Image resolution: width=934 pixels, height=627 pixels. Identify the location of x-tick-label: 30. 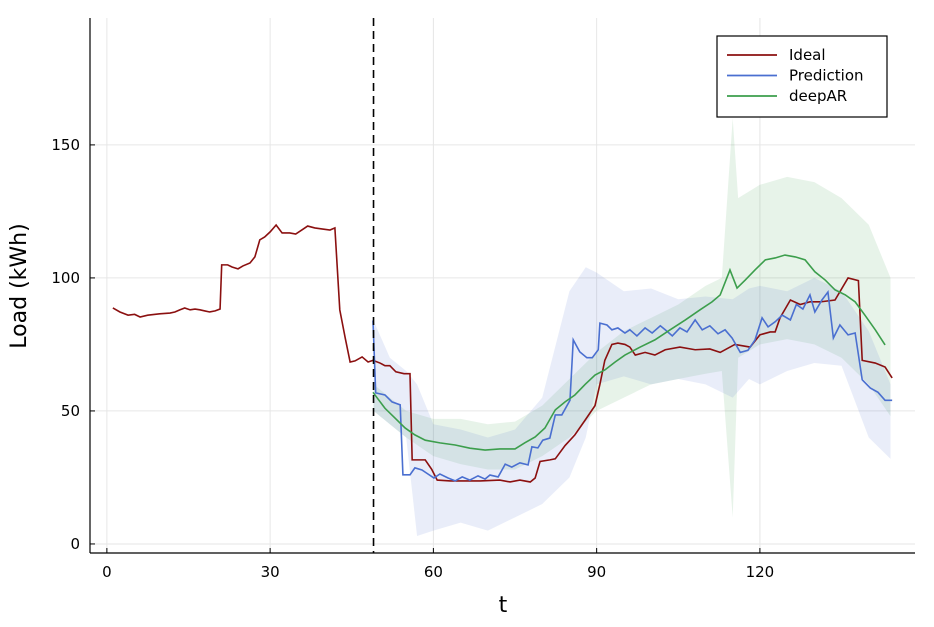
(270, 572).